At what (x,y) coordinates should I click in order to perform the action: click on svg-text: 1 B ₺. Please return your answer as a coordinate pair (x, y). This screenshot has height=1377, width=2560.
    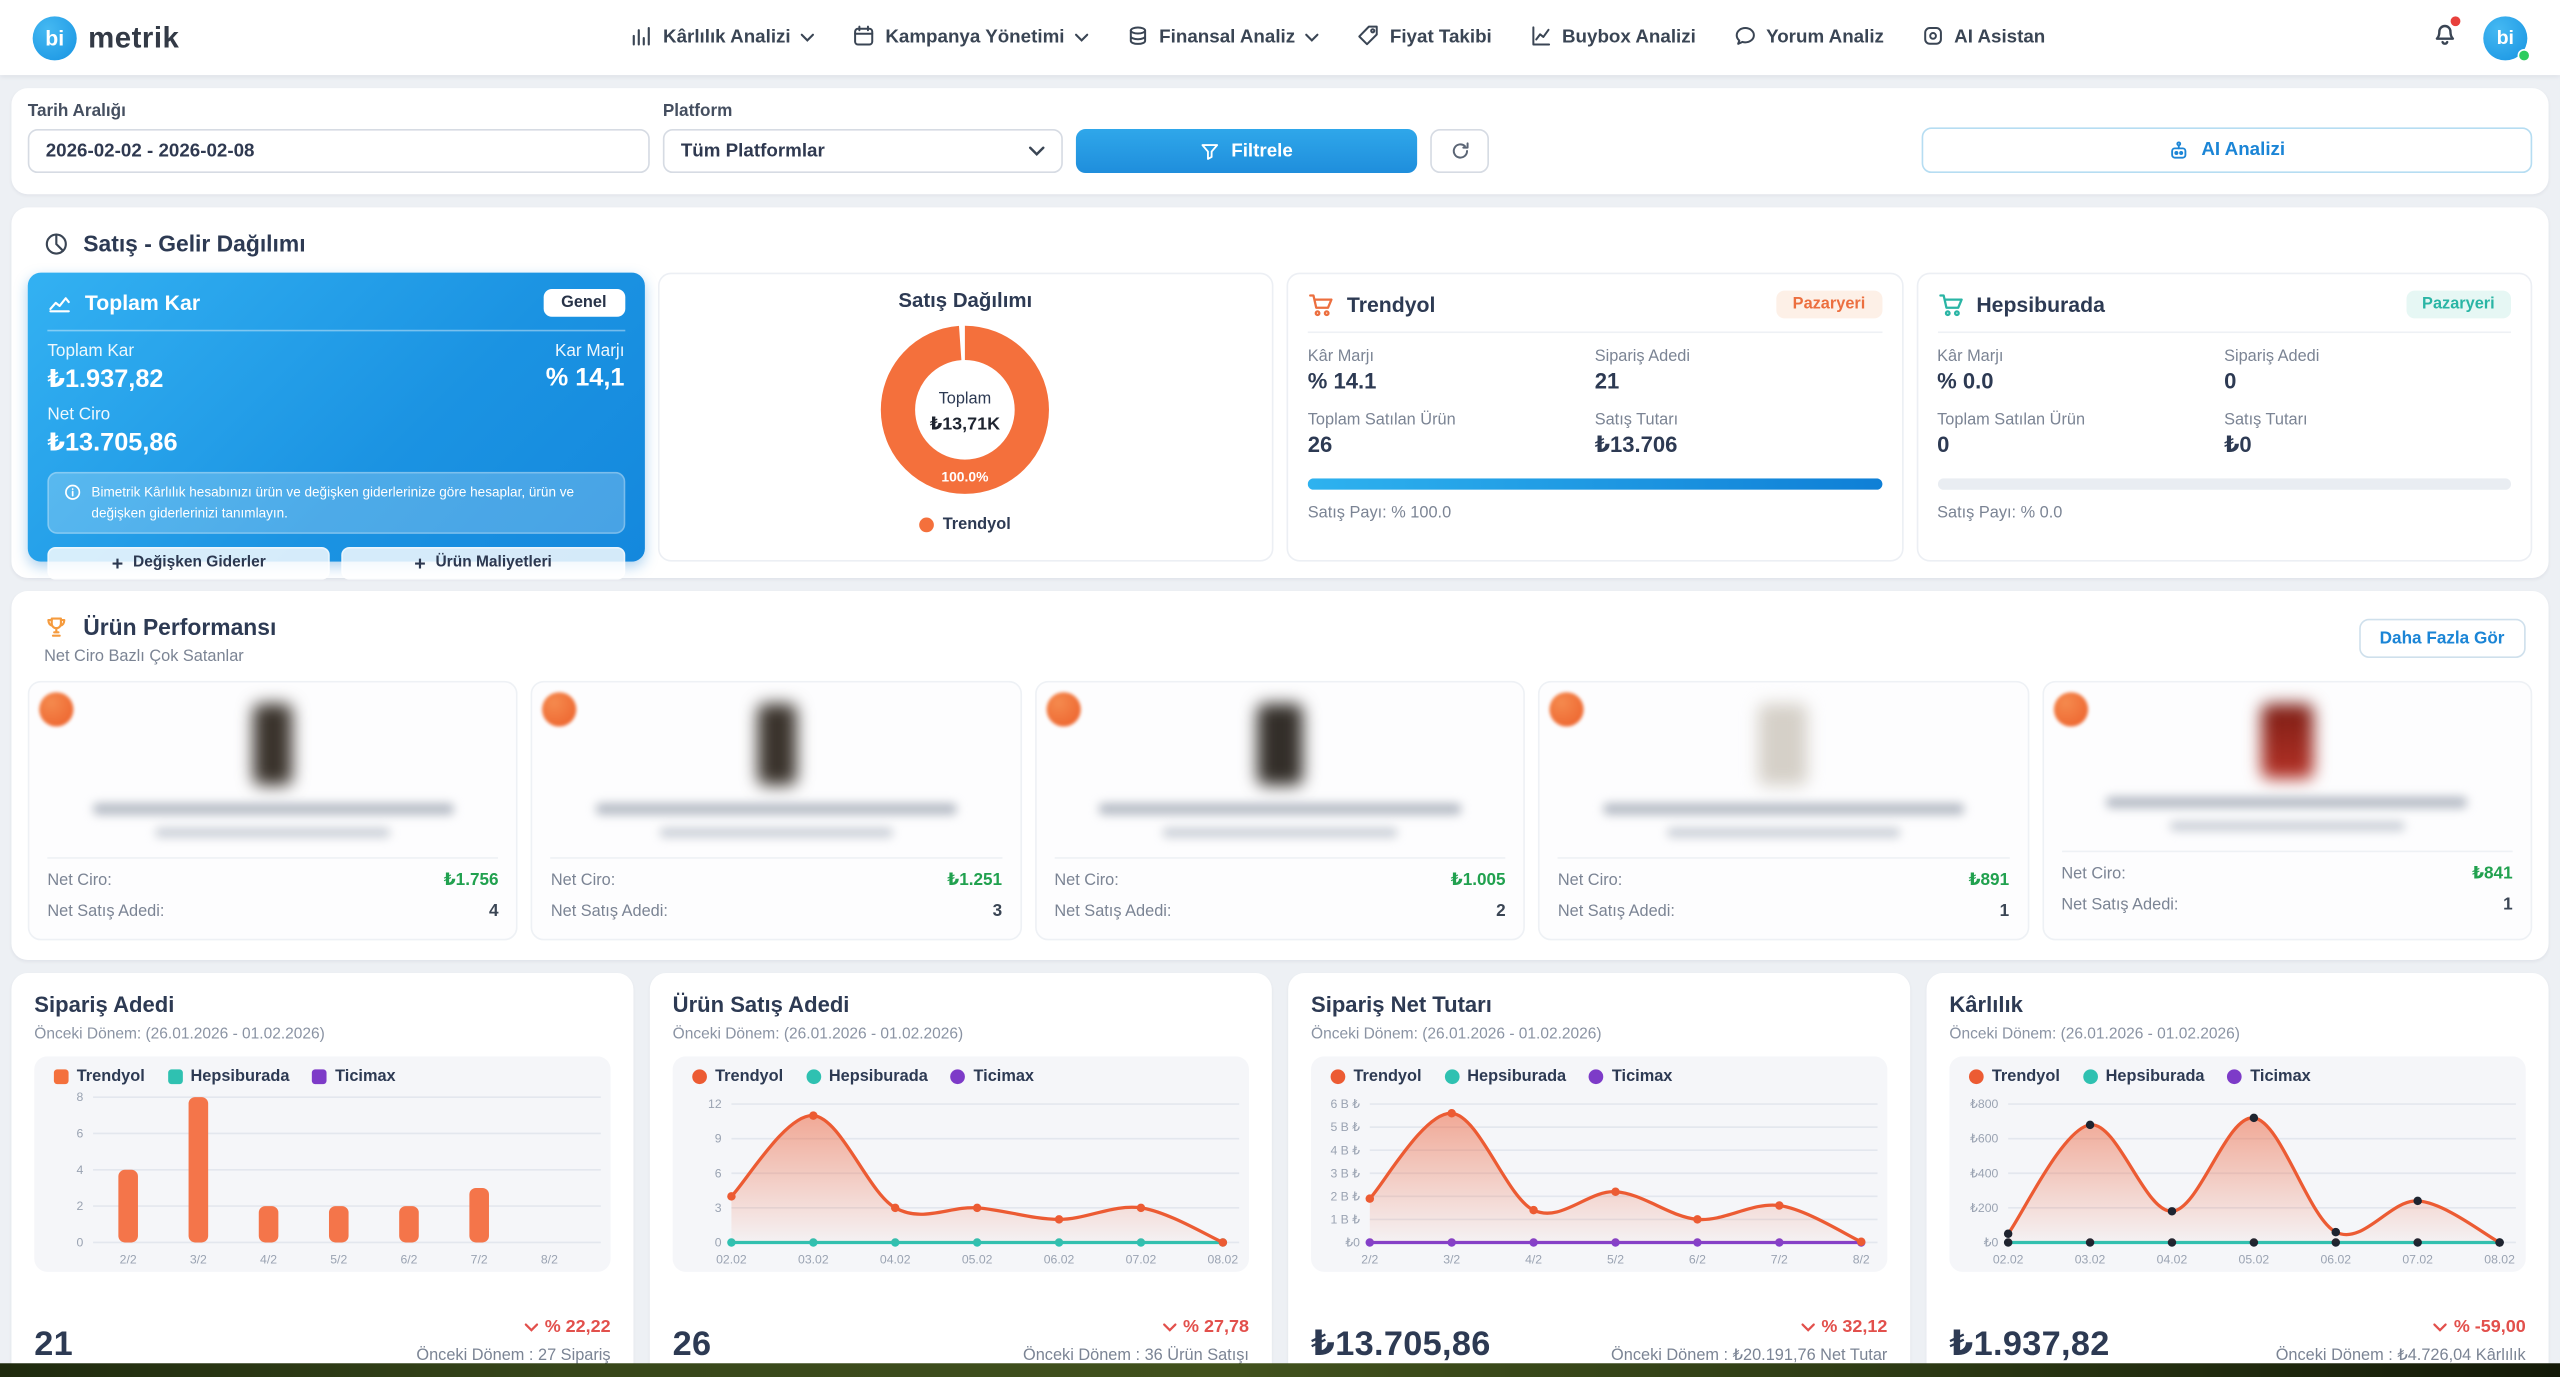
    Looking at the image, I should click on (1345, 1219).